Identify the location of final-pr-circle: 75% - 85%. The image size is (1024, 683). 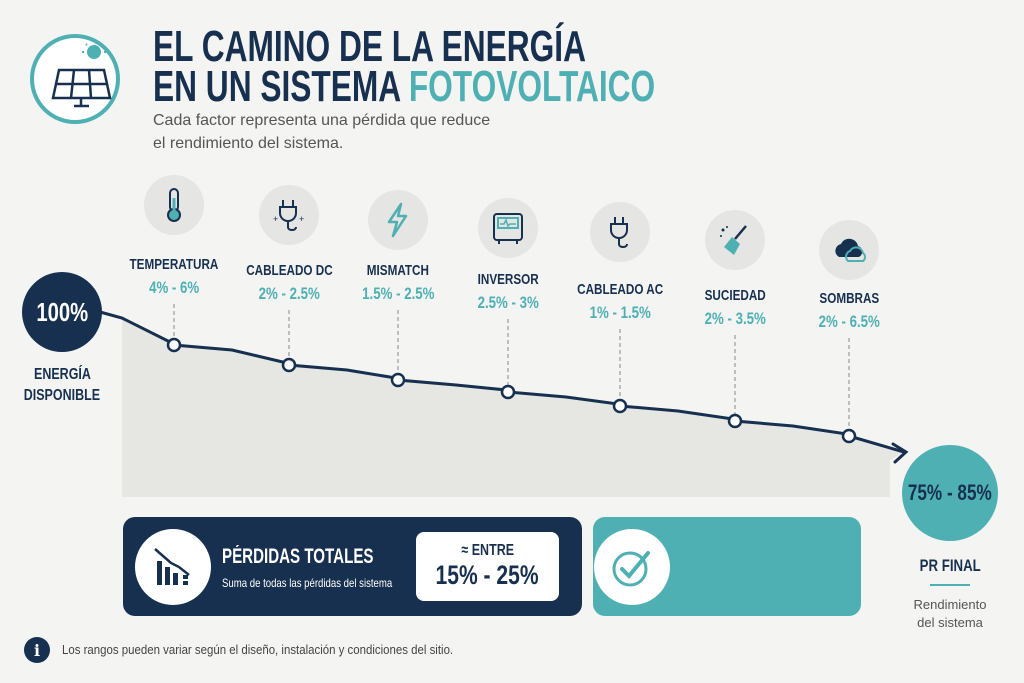
(950, 493).